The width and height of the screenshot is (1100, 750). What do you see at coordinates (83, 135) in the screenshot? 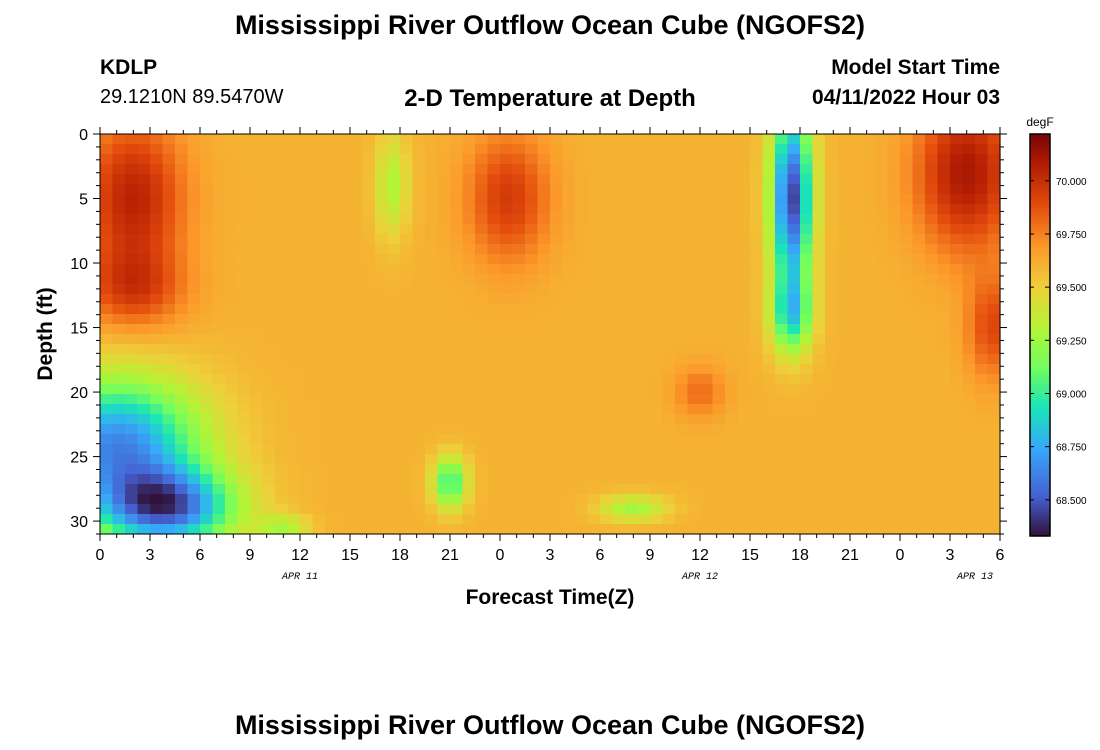
I see `y-tick-label: 0` at bounding box center [83, 135].